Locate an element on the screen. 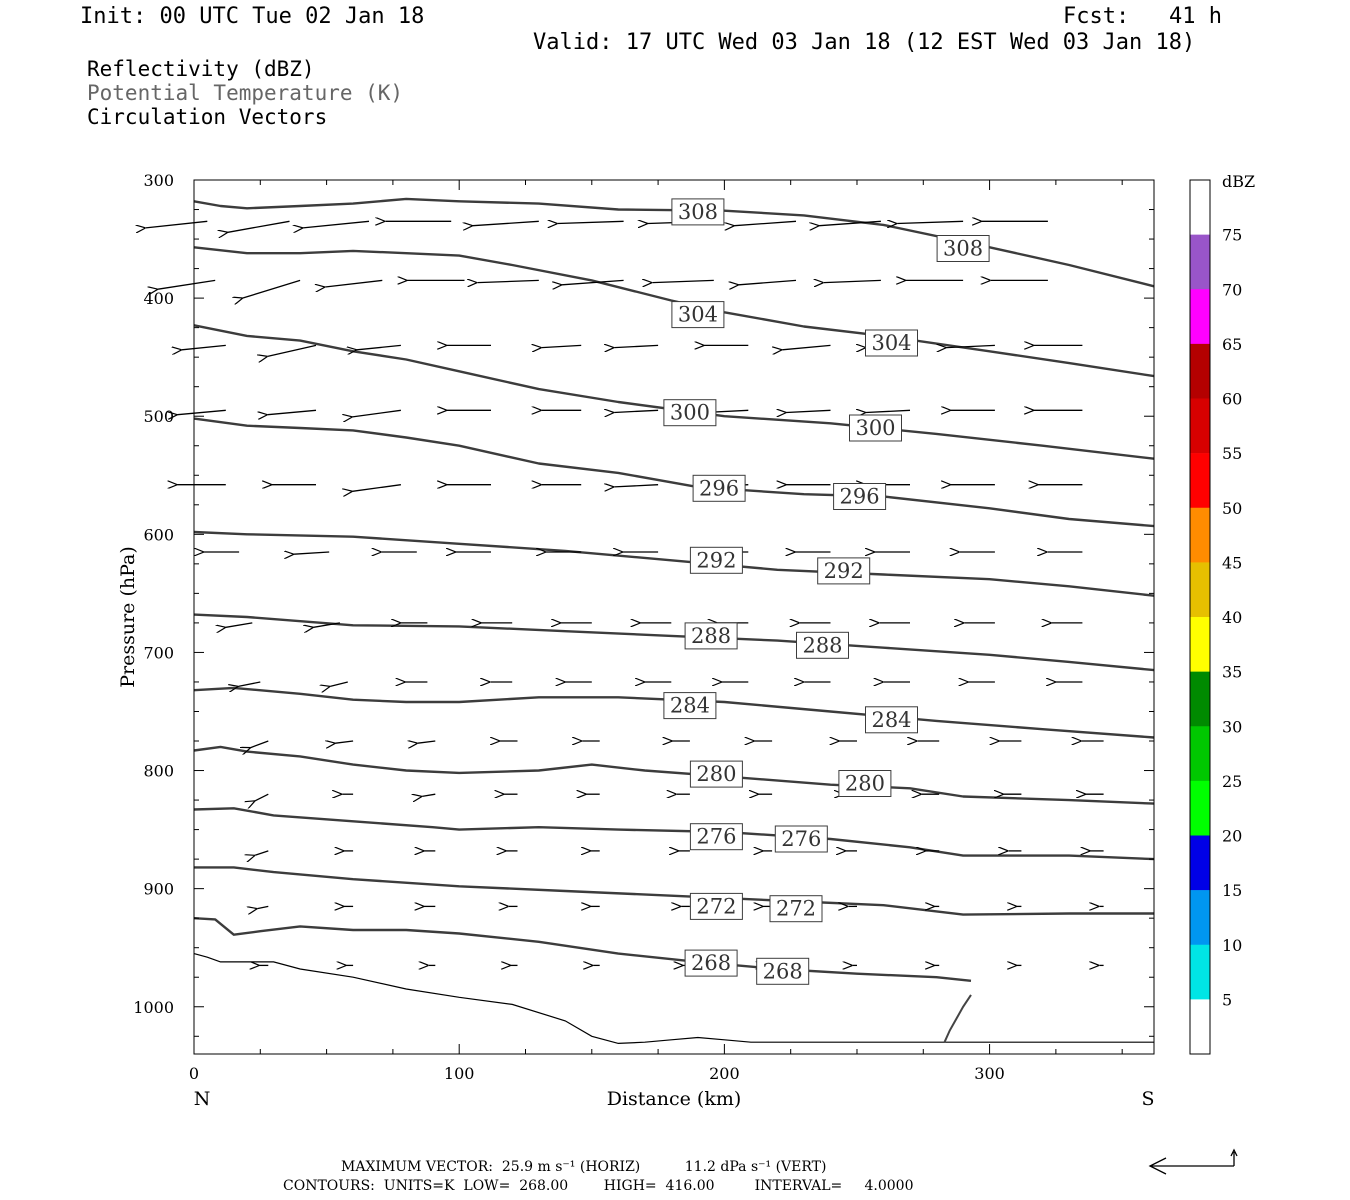 The image size is (1350, 1200). colorbar-frame is located at coordinates (1200, 617).